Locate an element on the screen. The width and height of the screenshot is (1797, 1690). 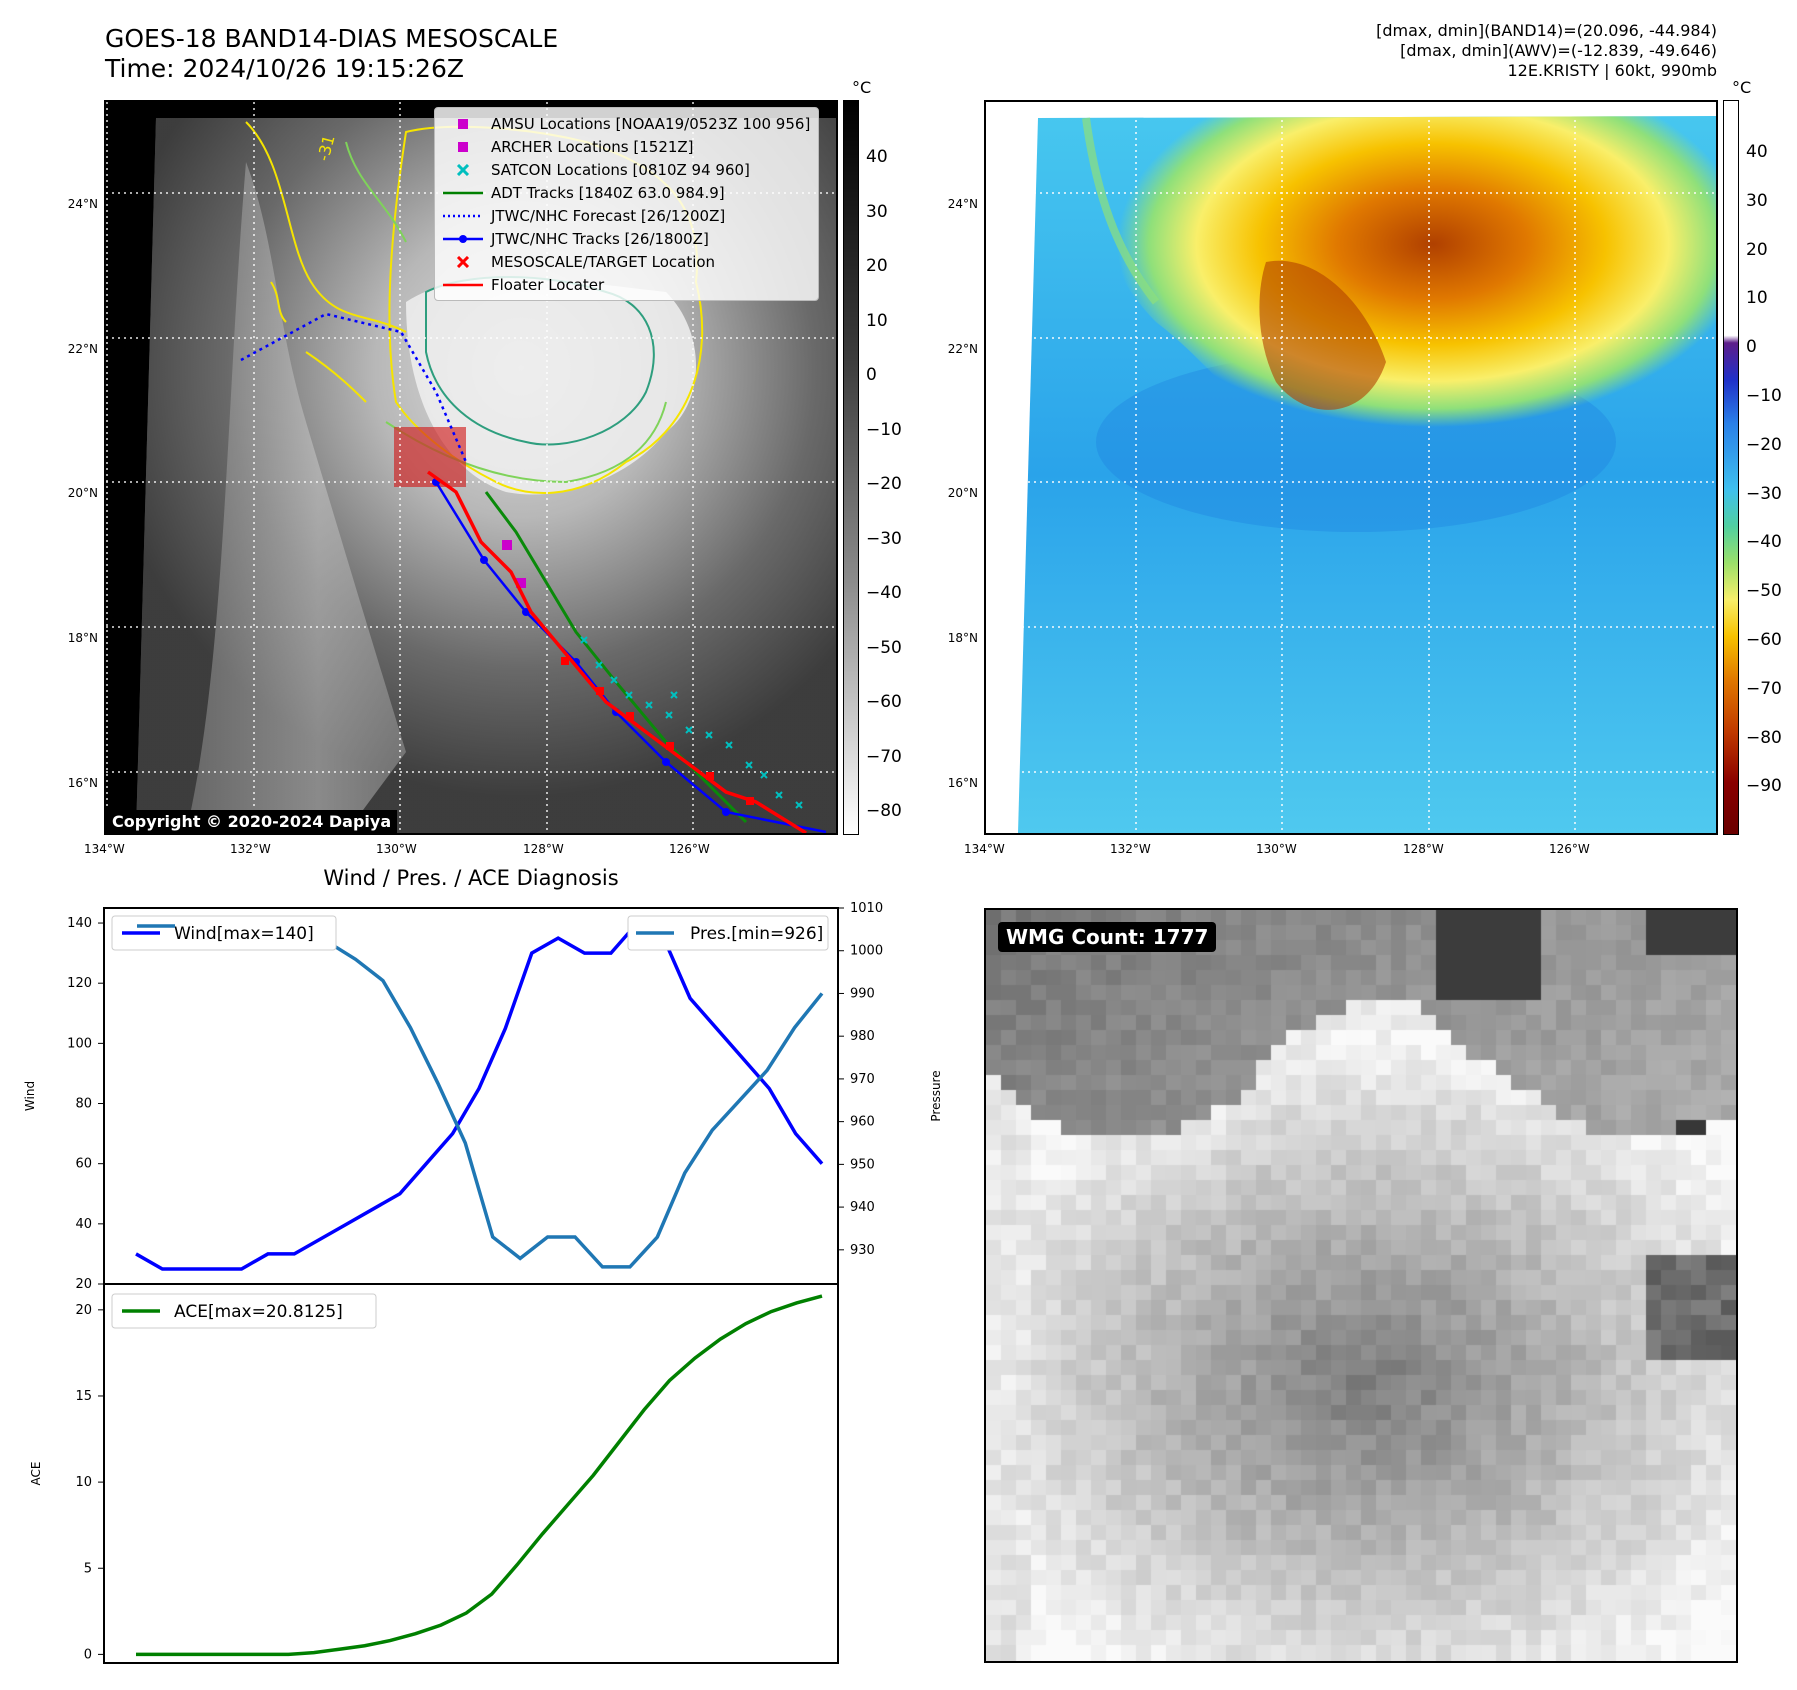
legend-item: ARCHER Locations [1521Z] is located at coordinates (626, 146).